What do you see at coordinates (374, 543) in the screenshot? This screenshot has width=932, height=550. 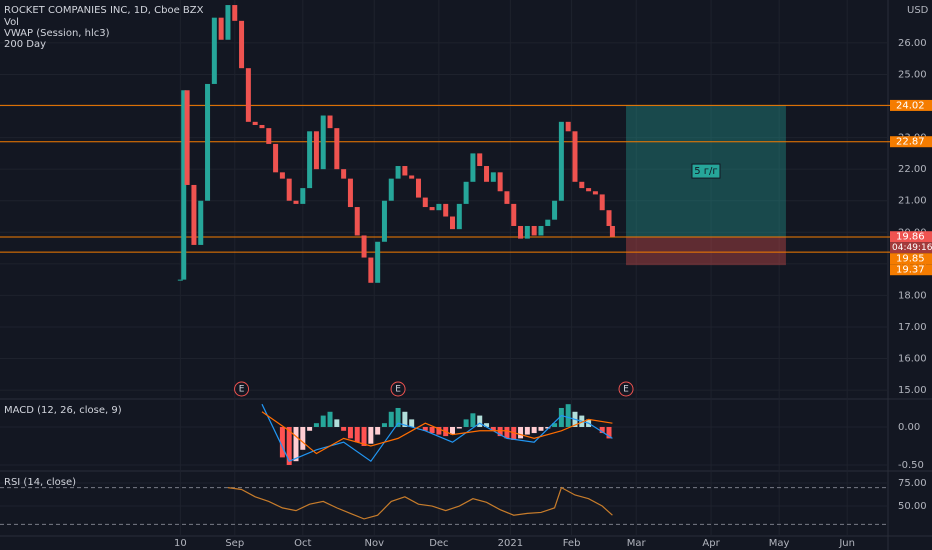 I see `x-tick-label: Nov` at bounding box center [374, 543].